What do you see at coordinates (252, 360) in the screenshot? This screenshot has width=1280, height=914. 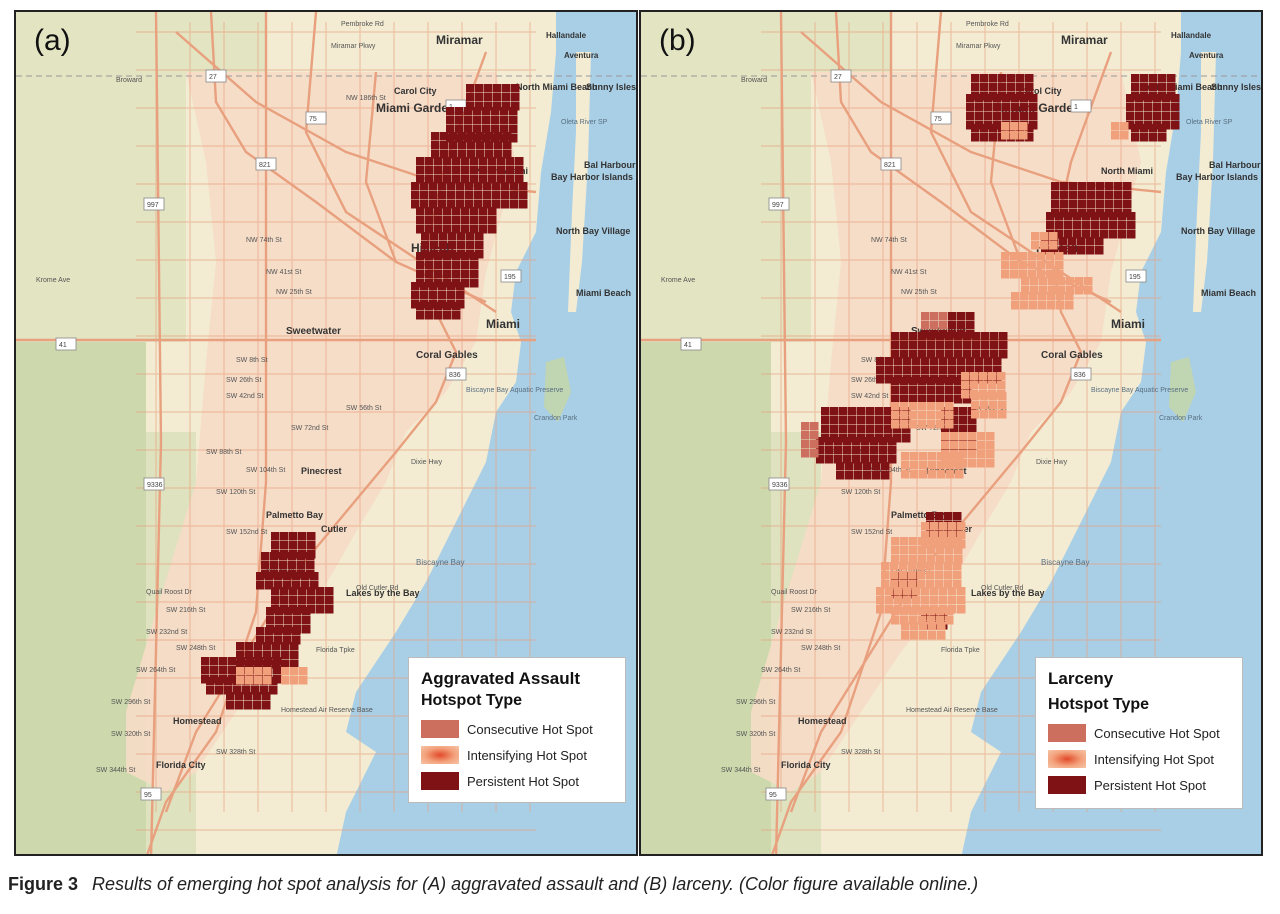 I see `street-label: SW 8th St` at bounding box center [252, 360].